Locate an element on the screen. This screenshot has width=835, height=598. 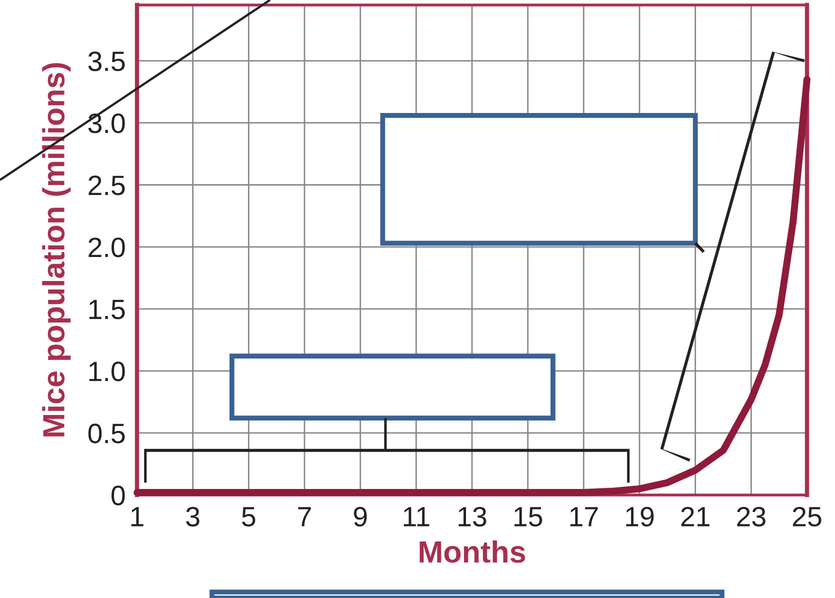
x-tick-label: 23 is located at coordinates (751, 516).